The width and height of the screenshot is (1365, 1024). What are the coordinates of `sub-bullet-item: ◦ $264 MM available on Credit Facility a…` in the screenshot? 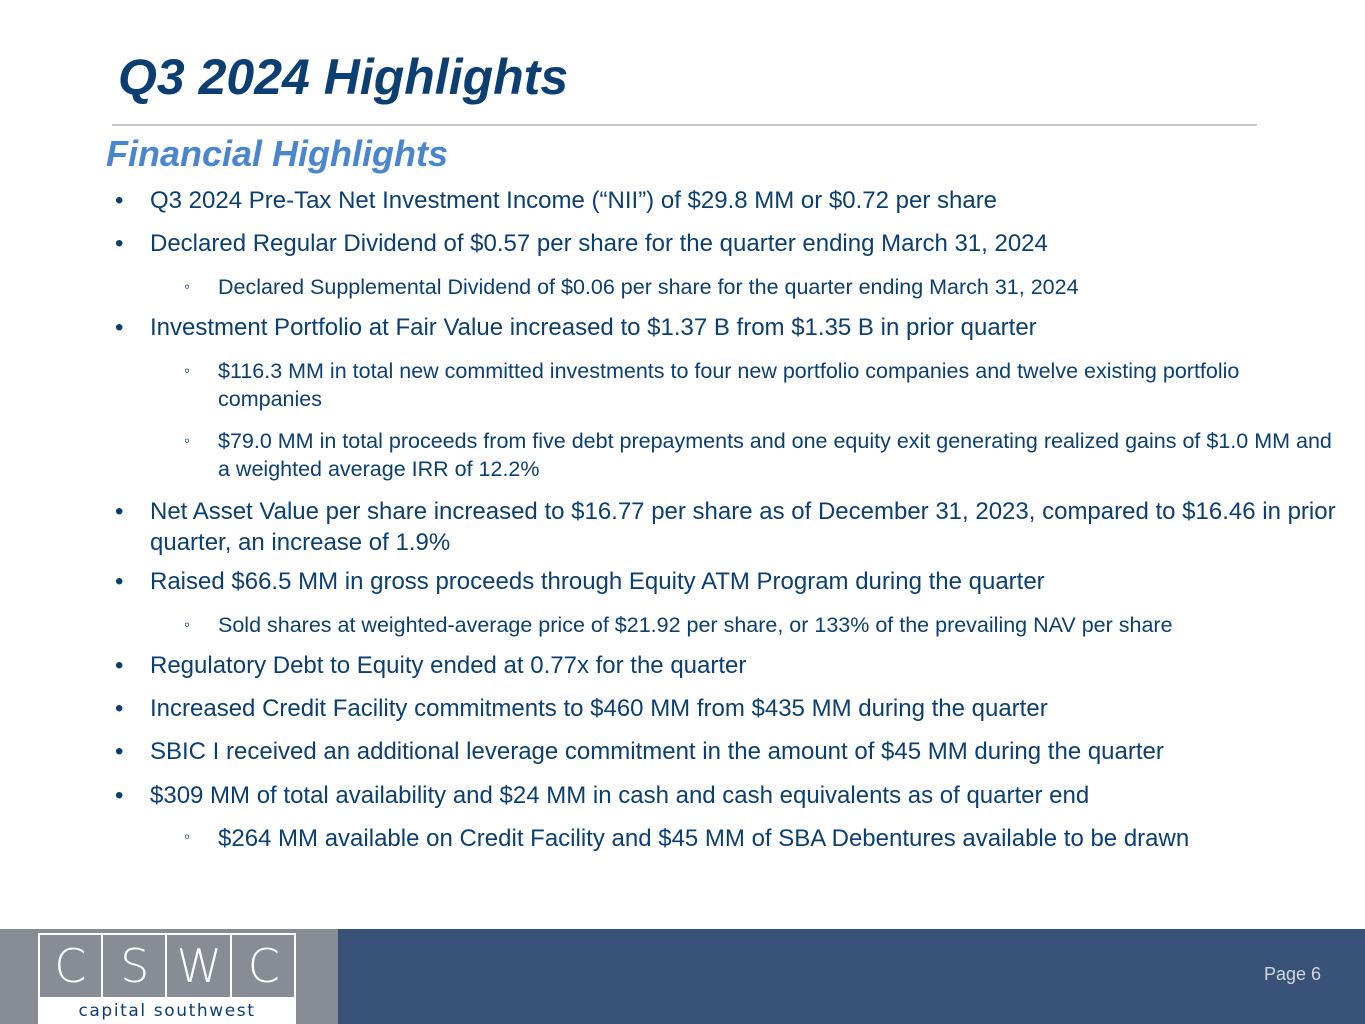 It's located at (763, 839).